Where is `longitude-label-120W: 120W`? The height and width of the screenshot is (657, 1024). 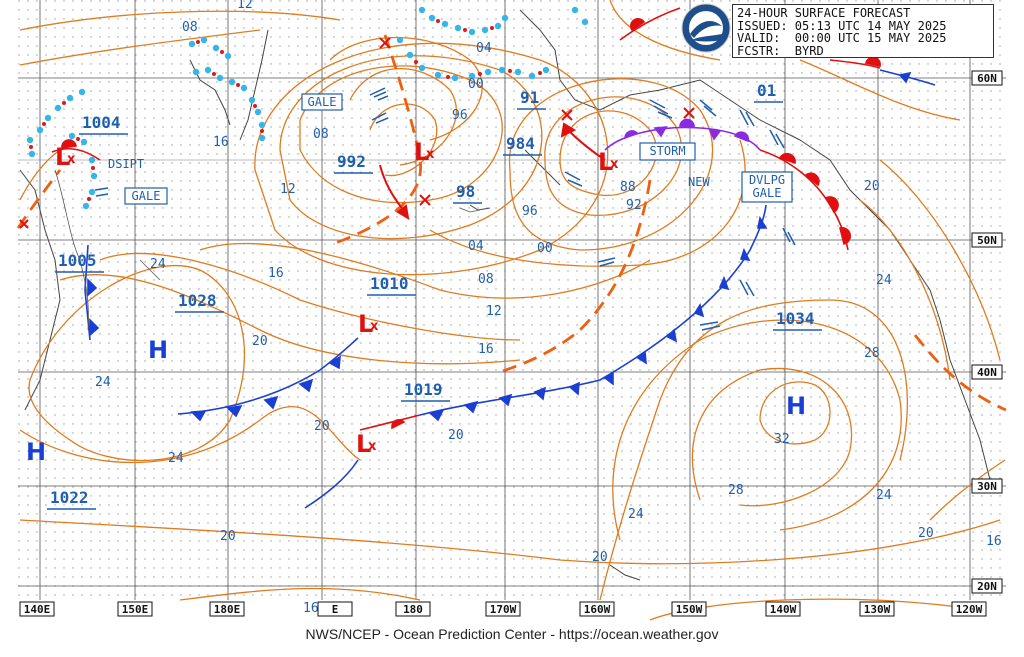
longitude-label-120W: 120W is located at coordinates (969, 609).